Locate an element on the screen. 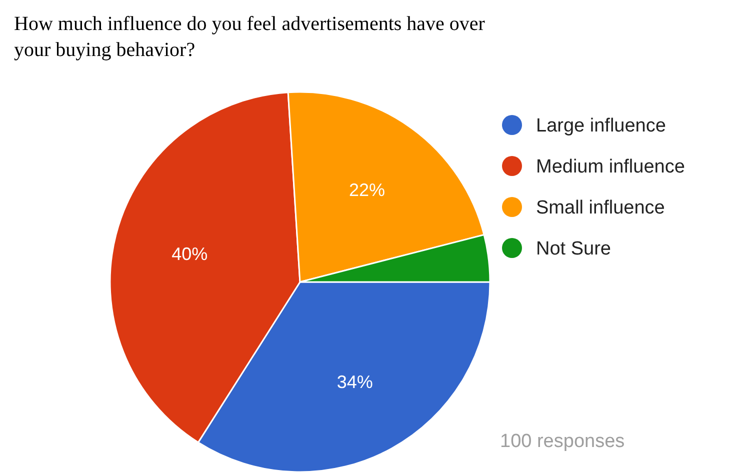 Image resolution: width=756 pixels, height=473 pixels. legend-label: Not Sure is located at coordinates (573, 249).